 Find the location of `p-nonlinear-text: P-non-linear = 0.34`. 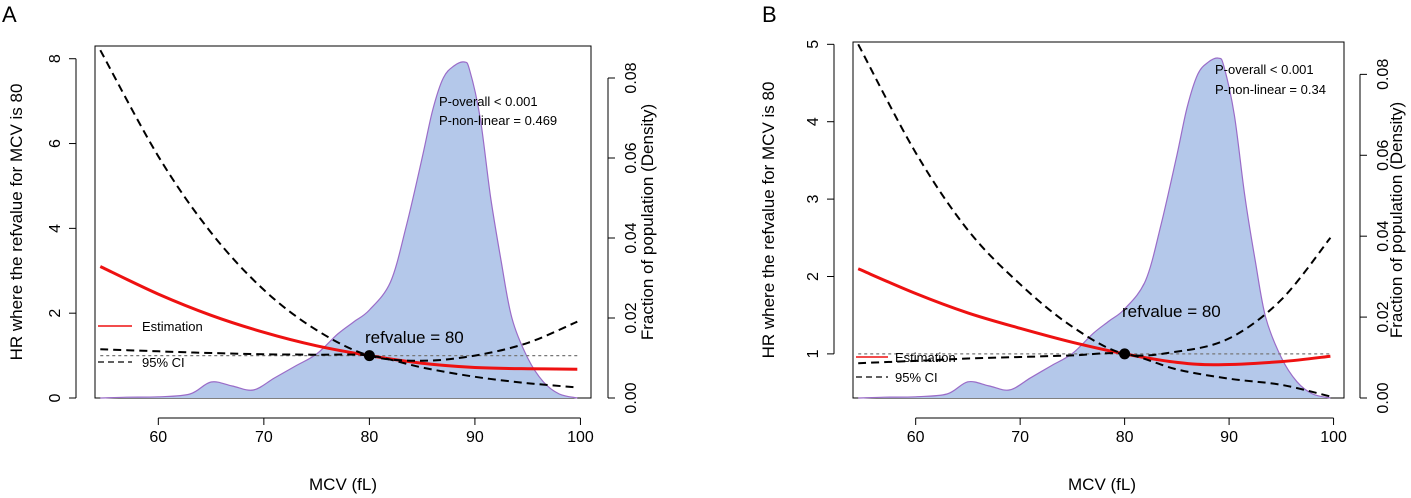

p-nonlinear-text: P-non-linear = 0.34 is located at coordinates (1270, 89).